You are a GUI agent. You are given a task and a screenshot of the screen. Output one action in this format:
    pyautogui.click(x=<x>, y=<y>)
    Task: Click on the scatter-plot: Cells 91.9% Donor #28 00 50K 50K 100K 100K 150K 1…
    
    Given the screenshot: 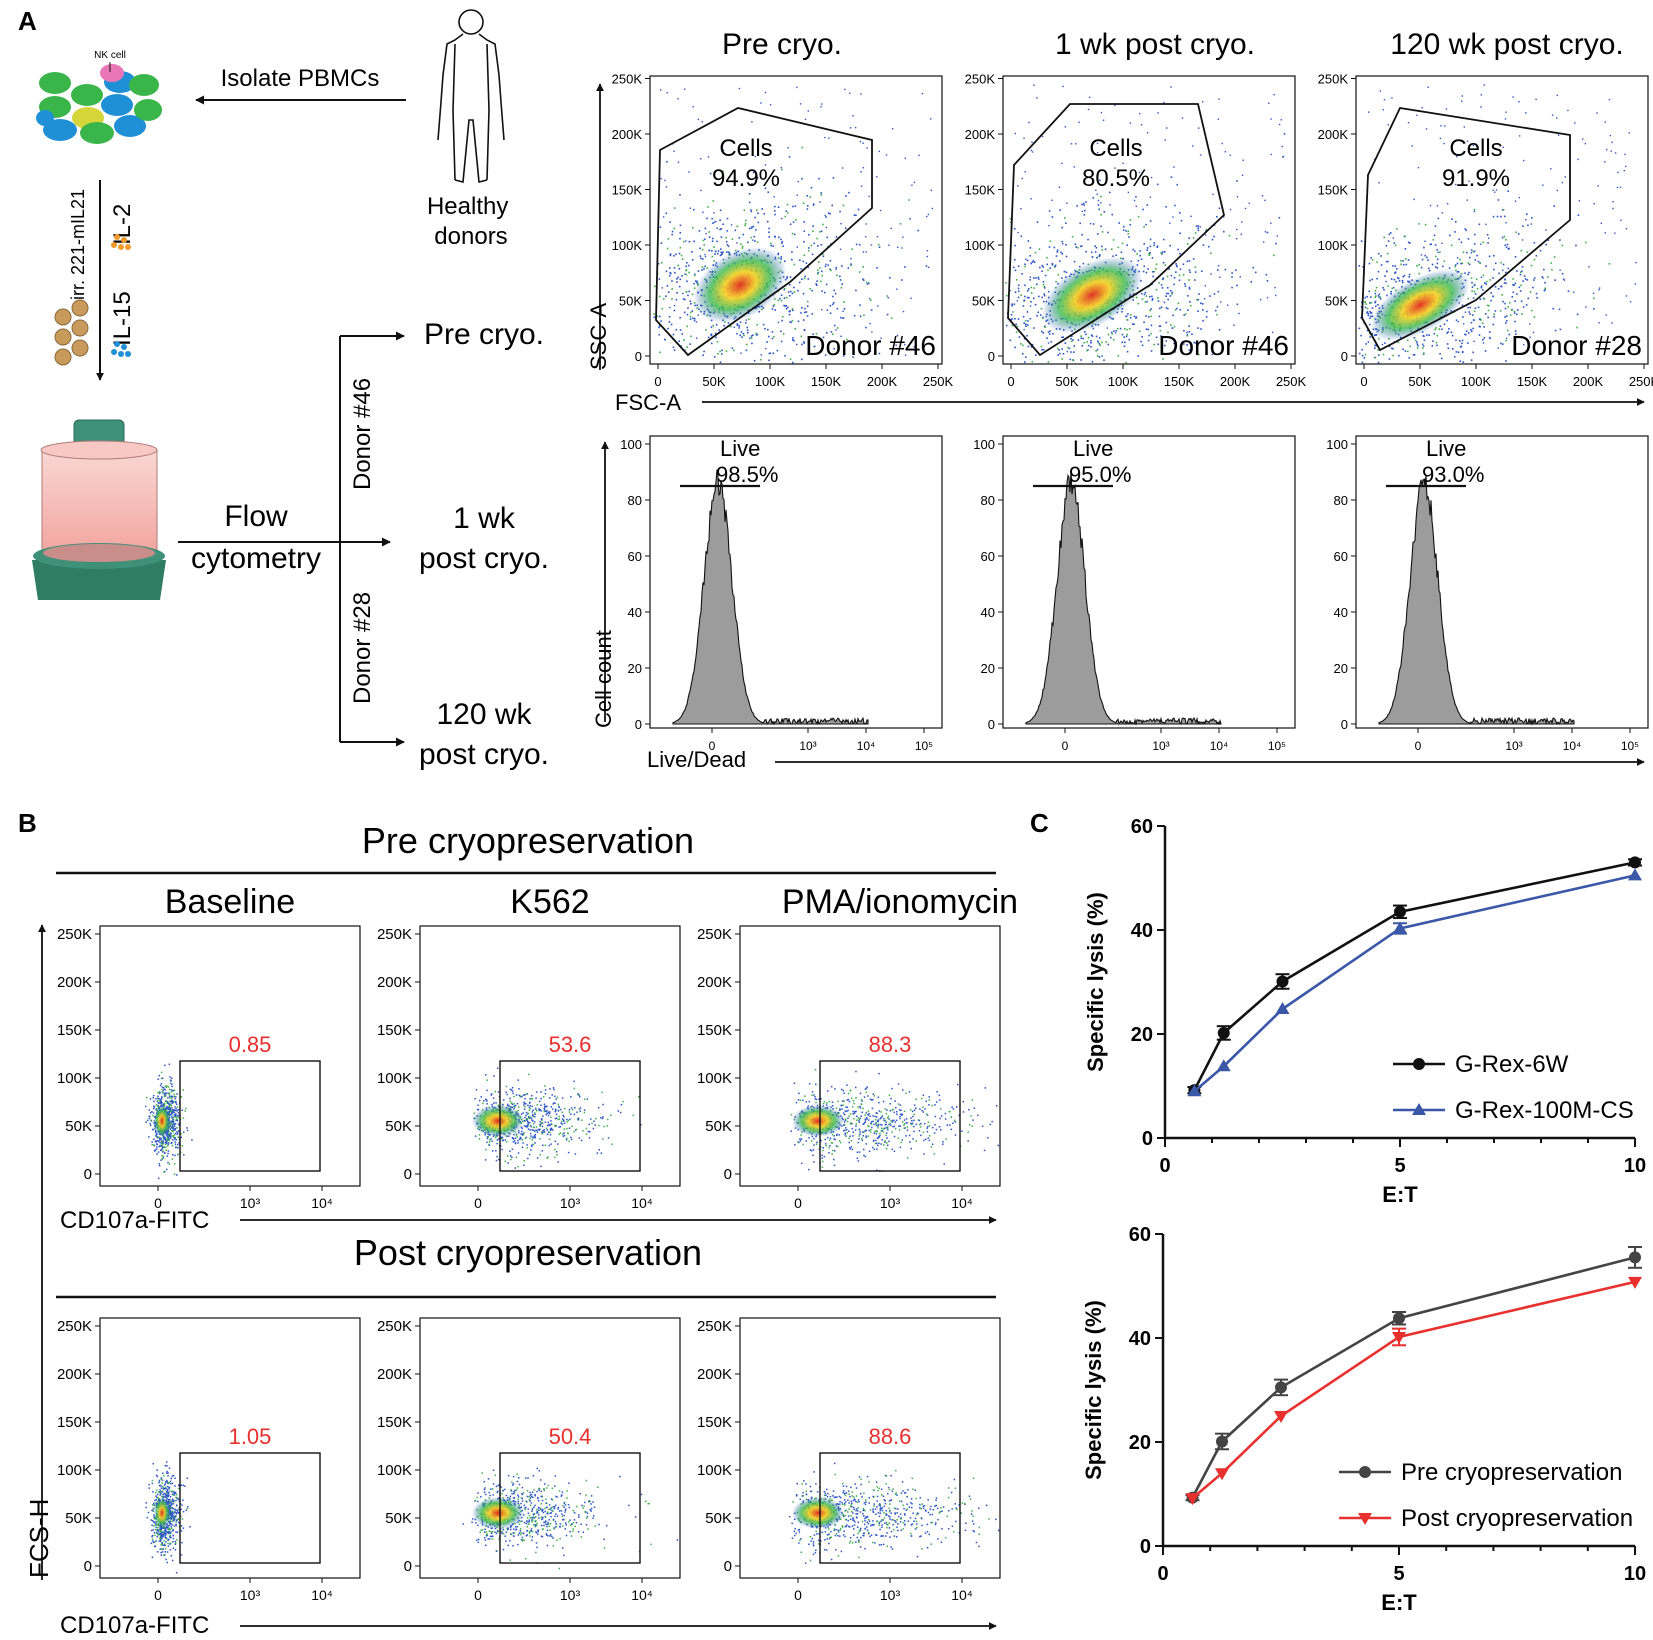 What is the action you would take?
    pyautogui.click(x=1485, y=231)
    